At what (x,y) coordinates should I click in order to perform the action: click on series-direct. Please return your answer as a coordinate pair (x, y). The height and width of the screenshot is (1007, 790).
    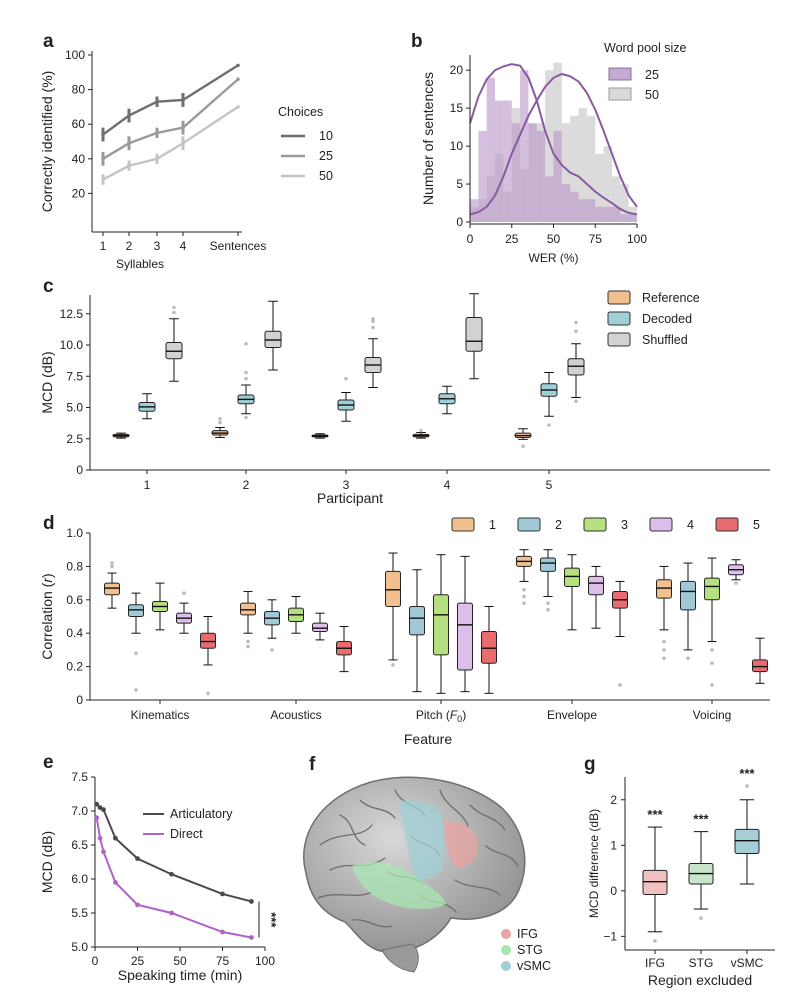
    Looking at the image, I should click on (174, 877).